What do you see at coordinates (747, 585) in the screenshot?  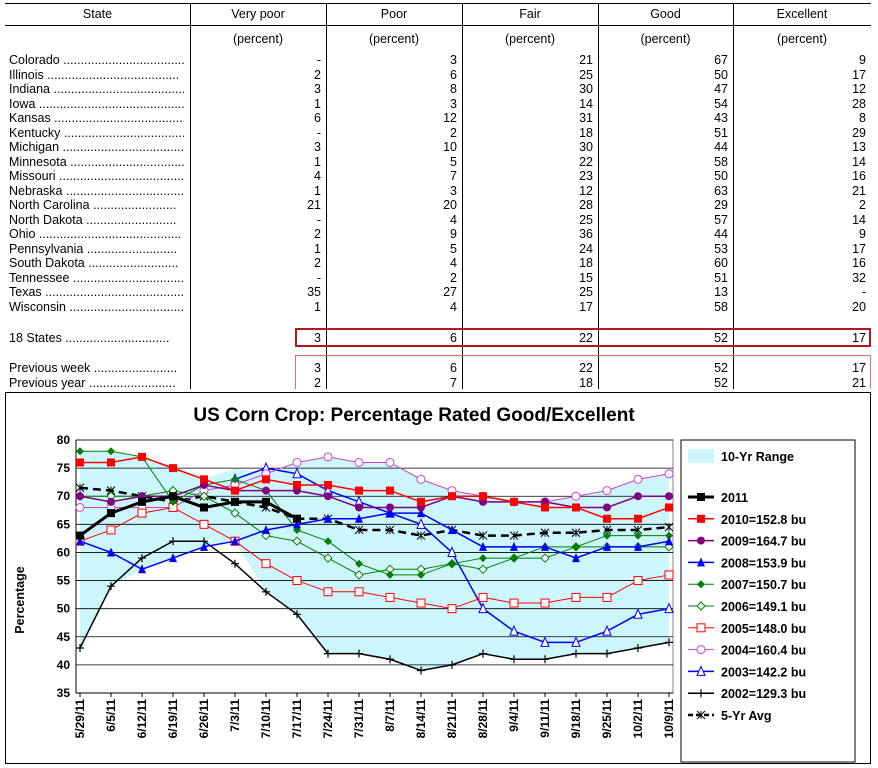 I see `legend-item: 2007=150.7 bu` at bounding box center [747, 585].